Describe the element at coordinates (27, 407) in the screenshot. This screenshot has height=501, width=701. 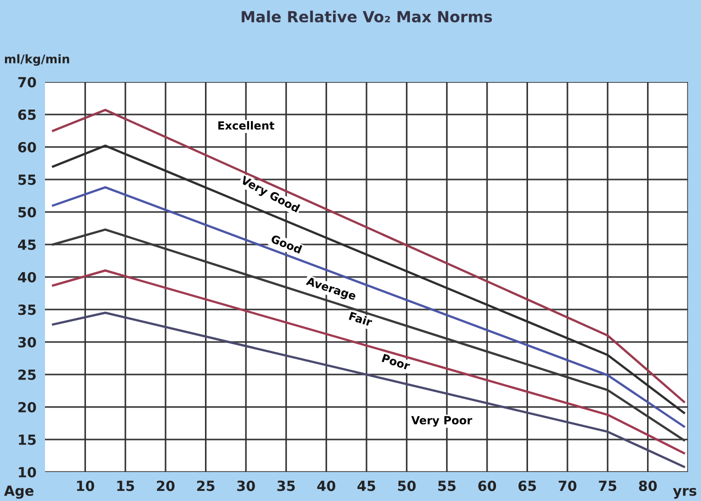
I see `y-tick-label: 20` at that location.